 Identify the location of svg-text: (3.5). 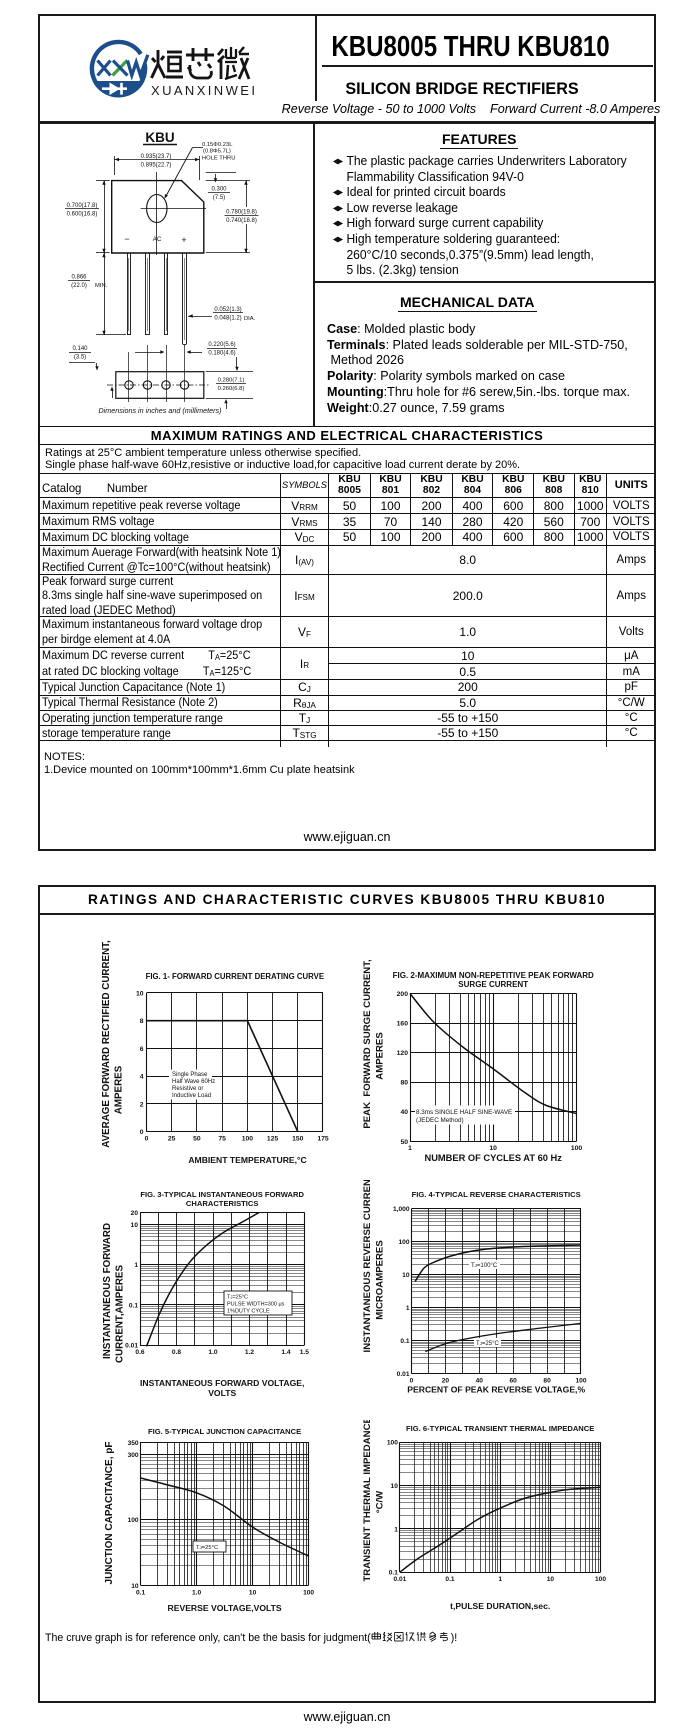
(80, 358).